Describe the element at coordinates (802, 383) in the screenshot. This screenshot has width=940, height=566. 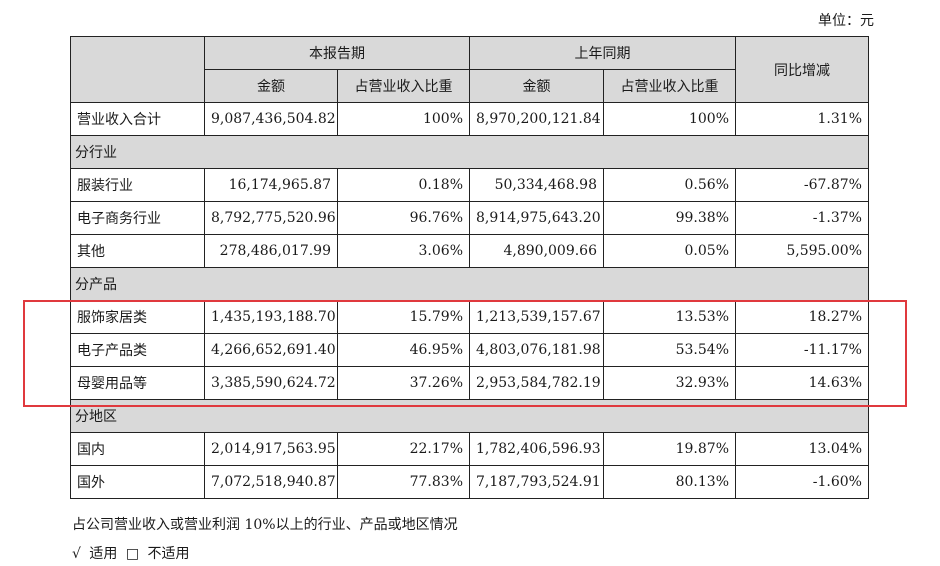
I see `yoy-change: 14.63%` at that location.